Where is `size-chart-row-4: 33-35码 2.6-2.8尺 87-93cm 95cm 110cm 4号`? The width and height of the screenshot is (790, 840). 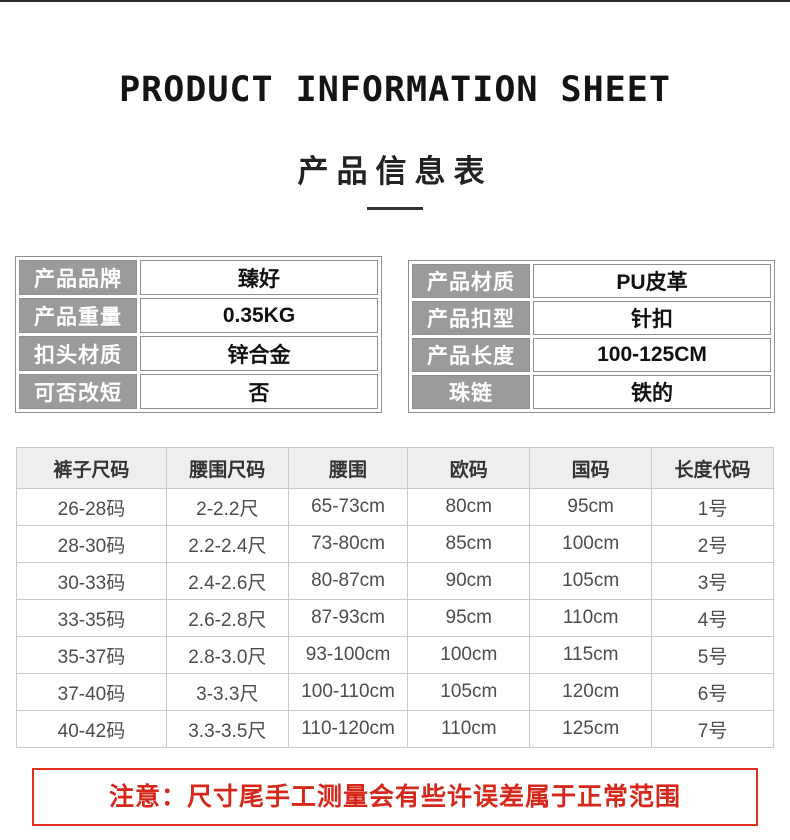 size-chart-row-4: 33-35码 2.6-2.8尺 87-93cm 95cm 110cm 4号 is located at coordinates (395, 618).